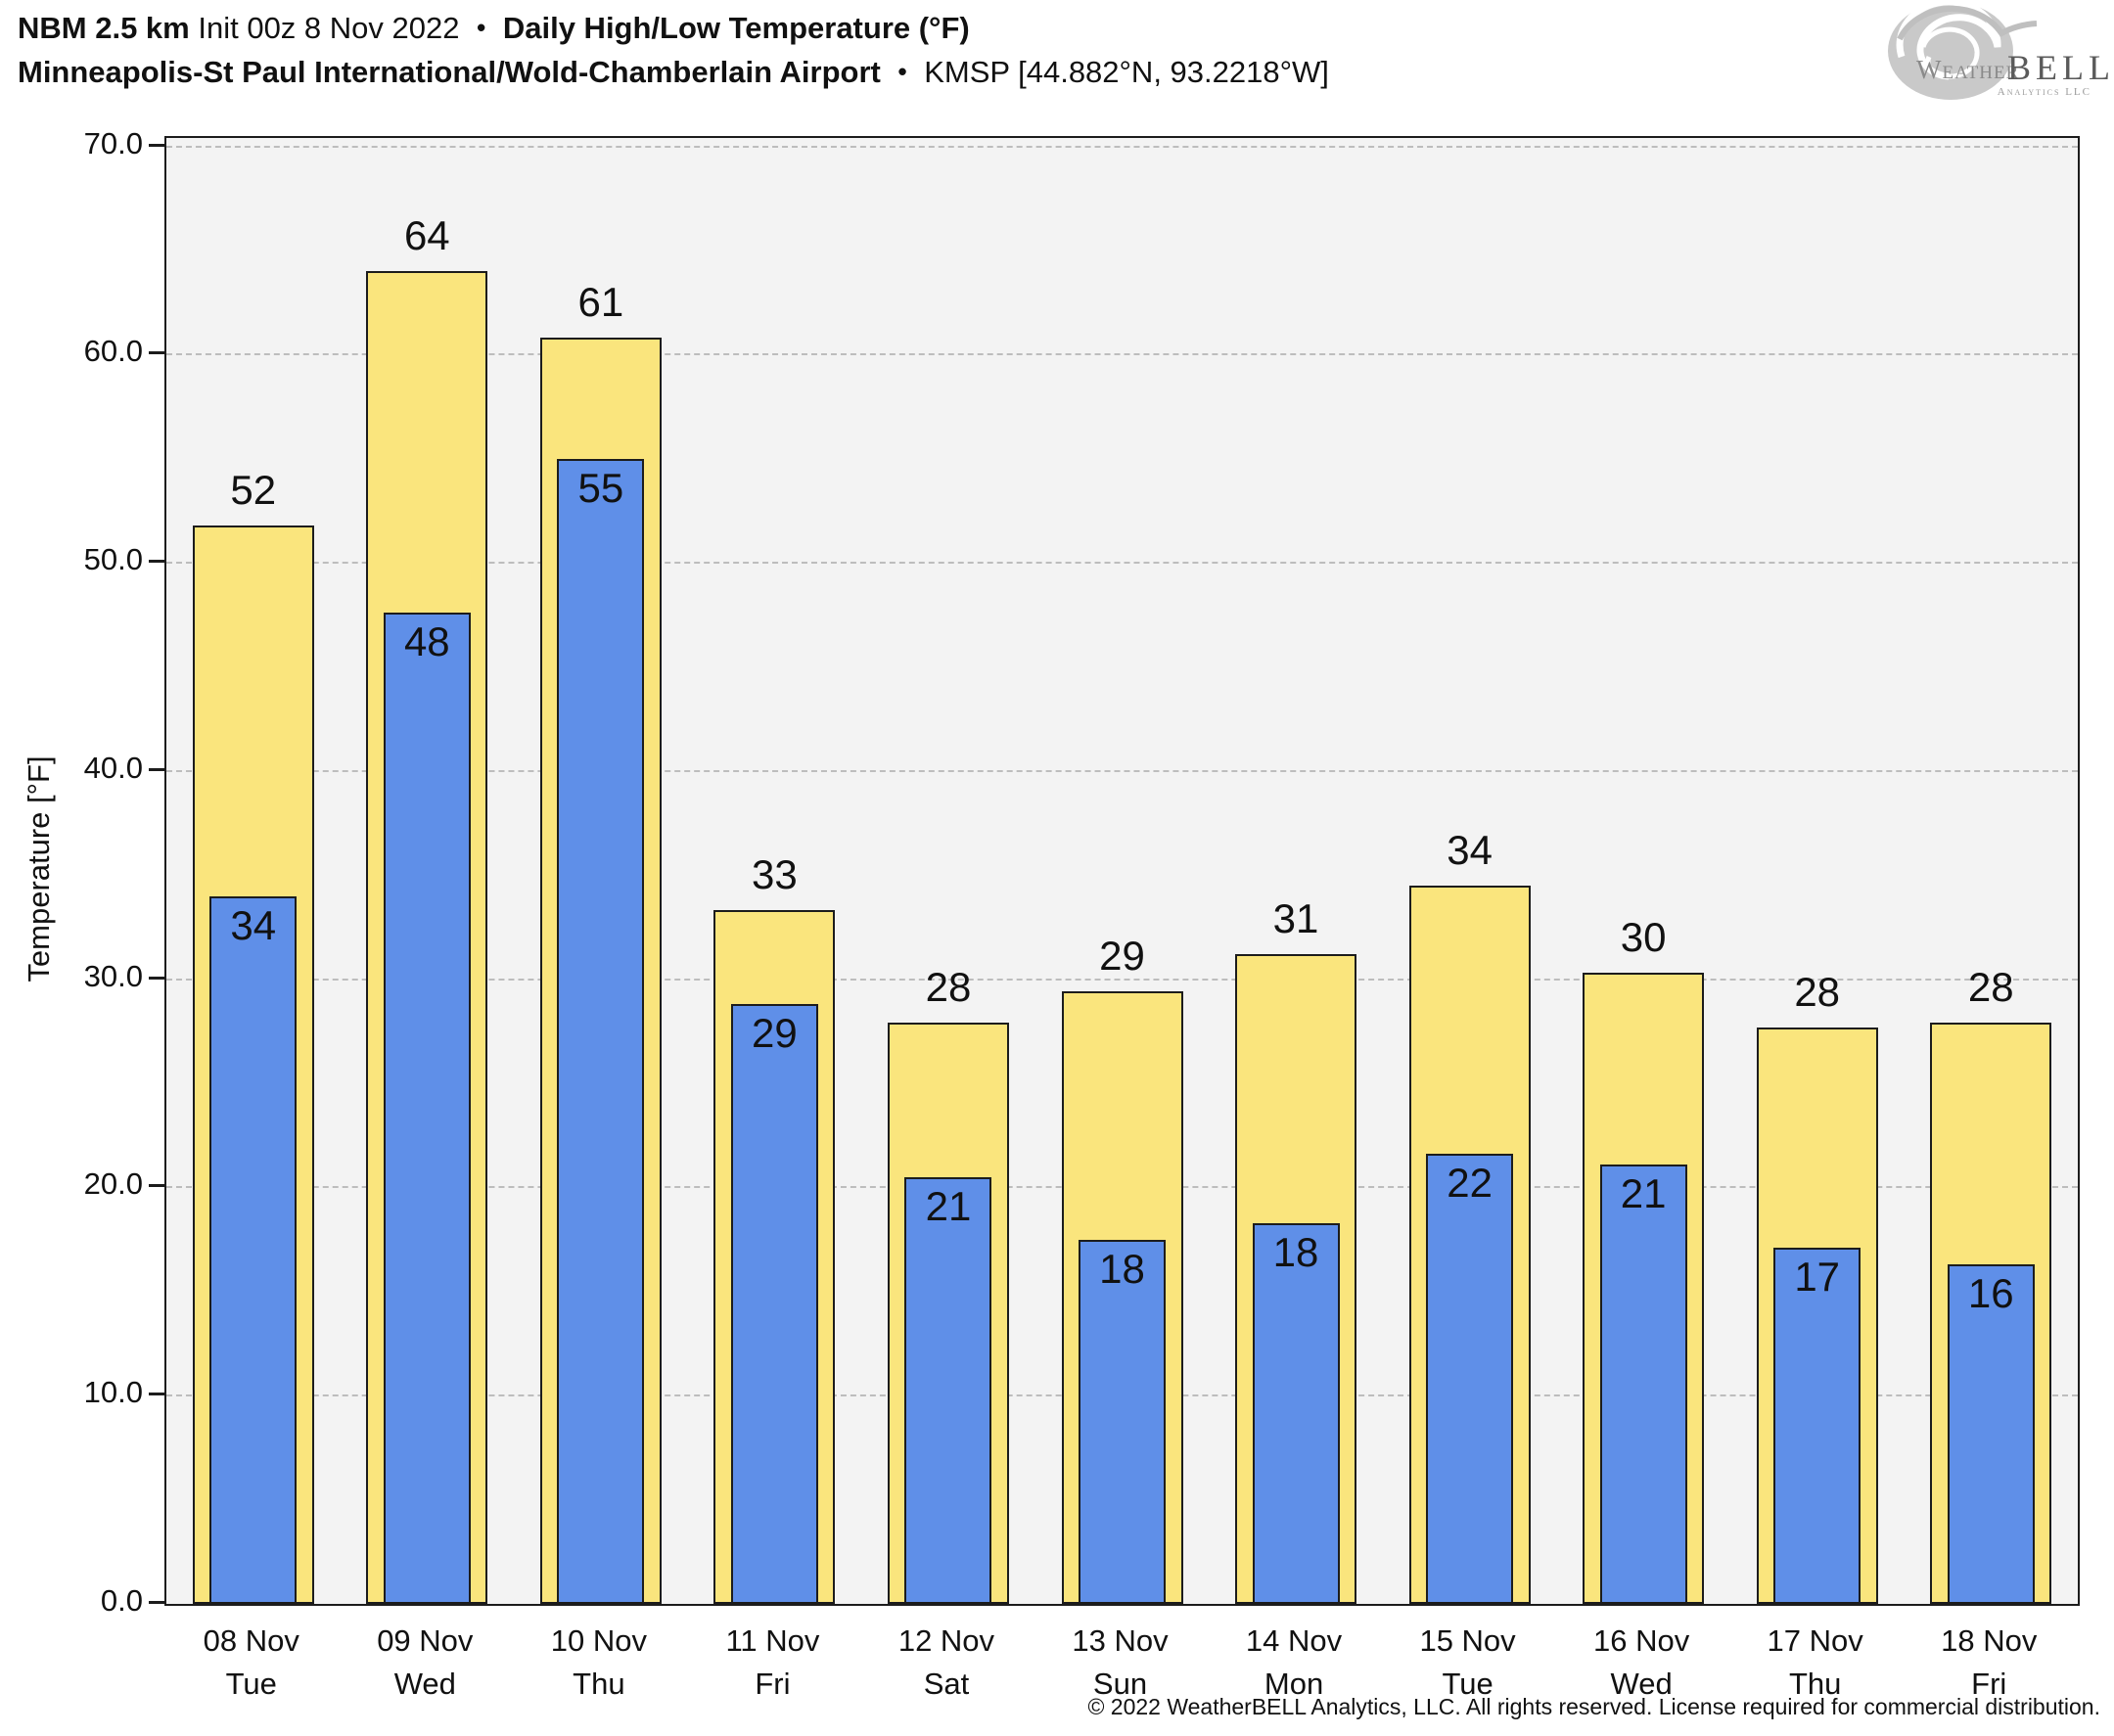 The width and height of the screenshot is (2114, 1736). I want to click on x-tick-date: 12 Nov, so click(946, 1640).